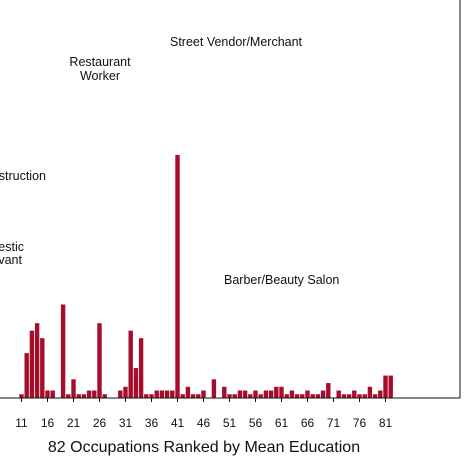  What do you see at coordinates (281, 280) in the screenshot?
I see `annotation-label: Barber/Beauty Salon` at bounding box center [281, 280].